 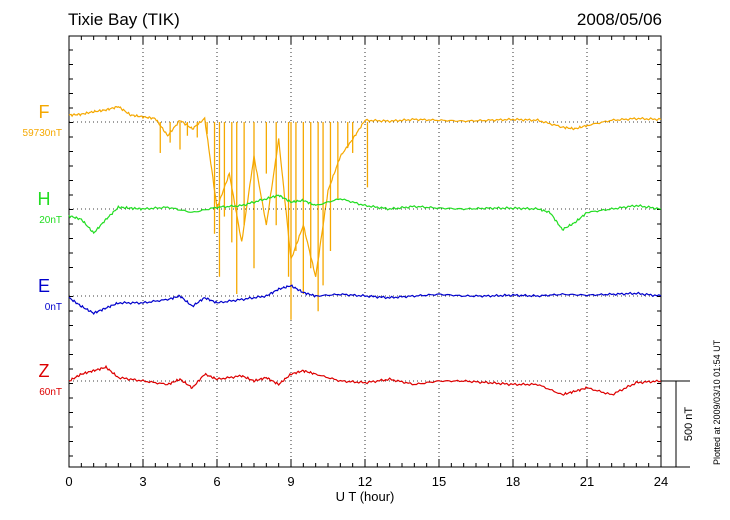 What do you see at coordinates (689, 424) in the screenshot?
I see `scale-bar-label: 500 nT` at bounding box center [689, 424].